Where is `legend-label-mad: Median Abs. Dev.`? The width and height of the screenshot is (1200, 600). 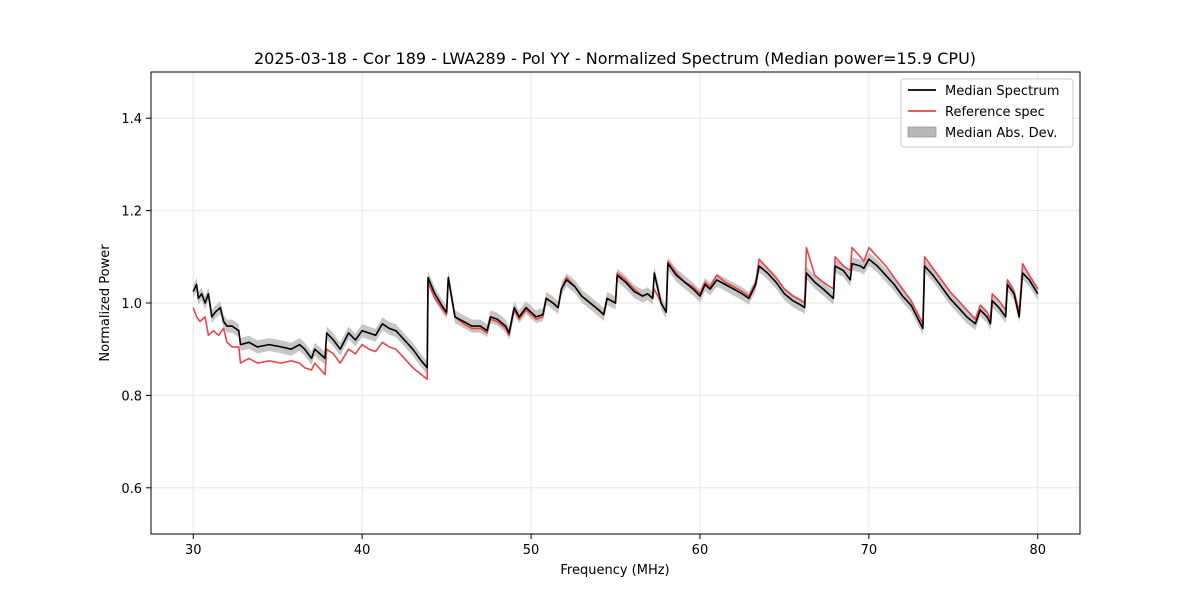
legend-label-mad: Median Abs. Dev. is located at coordinates (1001, 133).